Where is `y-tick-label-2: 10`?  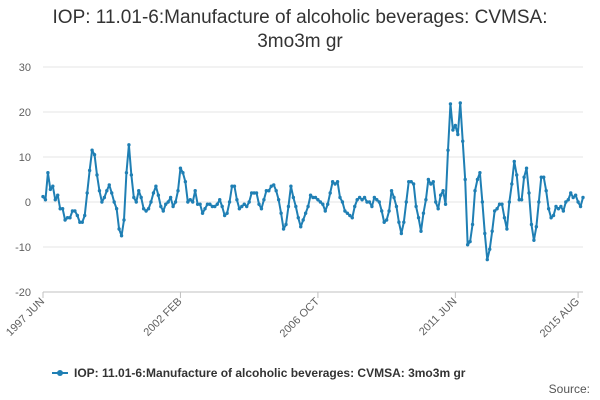
y-tick-label-2: 10 is located at coordinates (25, 158).